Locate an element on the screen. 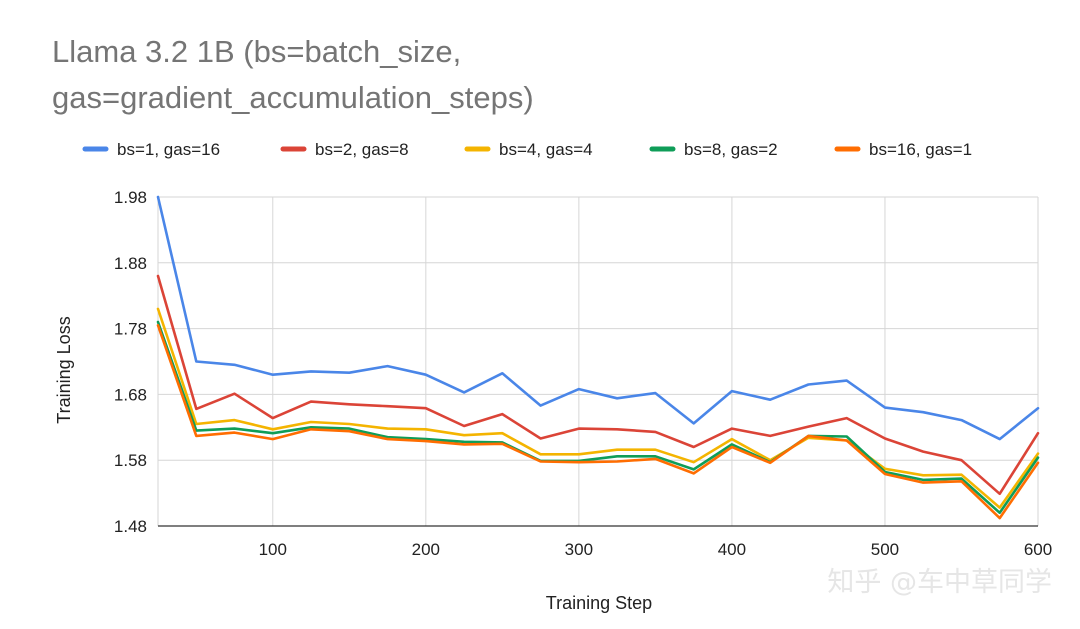 The width and height of the screenshot is (1080, 629). legend-label: bs=1, gas=16 is located at coordinates (168, 149).